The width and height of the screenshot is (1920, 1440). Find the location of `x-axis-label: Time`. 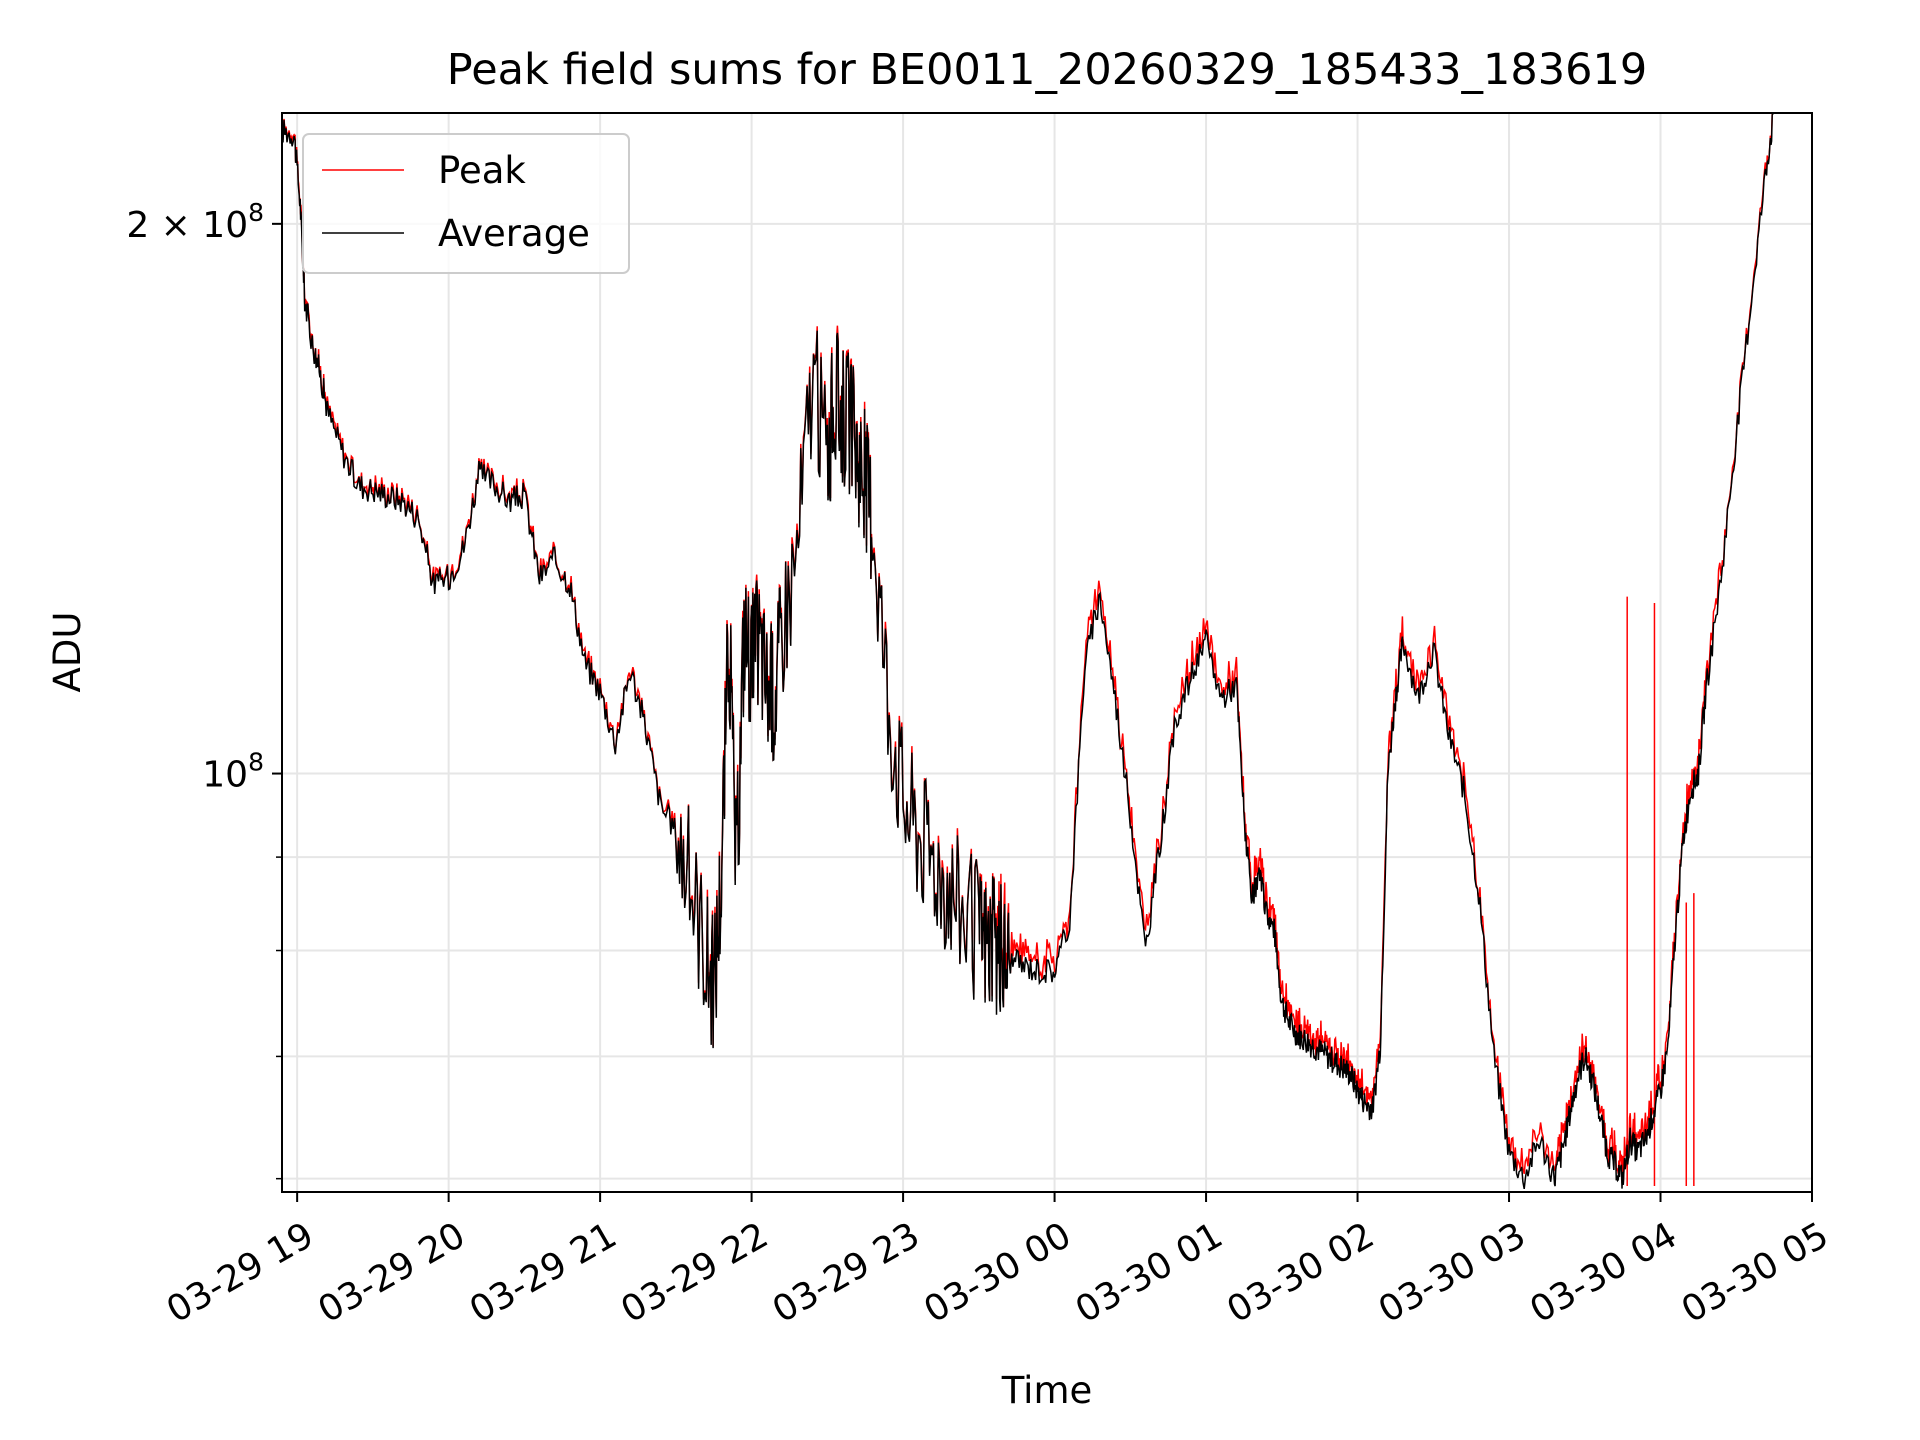

x-axis-label: Time is located at coordinates (1047, 1390).